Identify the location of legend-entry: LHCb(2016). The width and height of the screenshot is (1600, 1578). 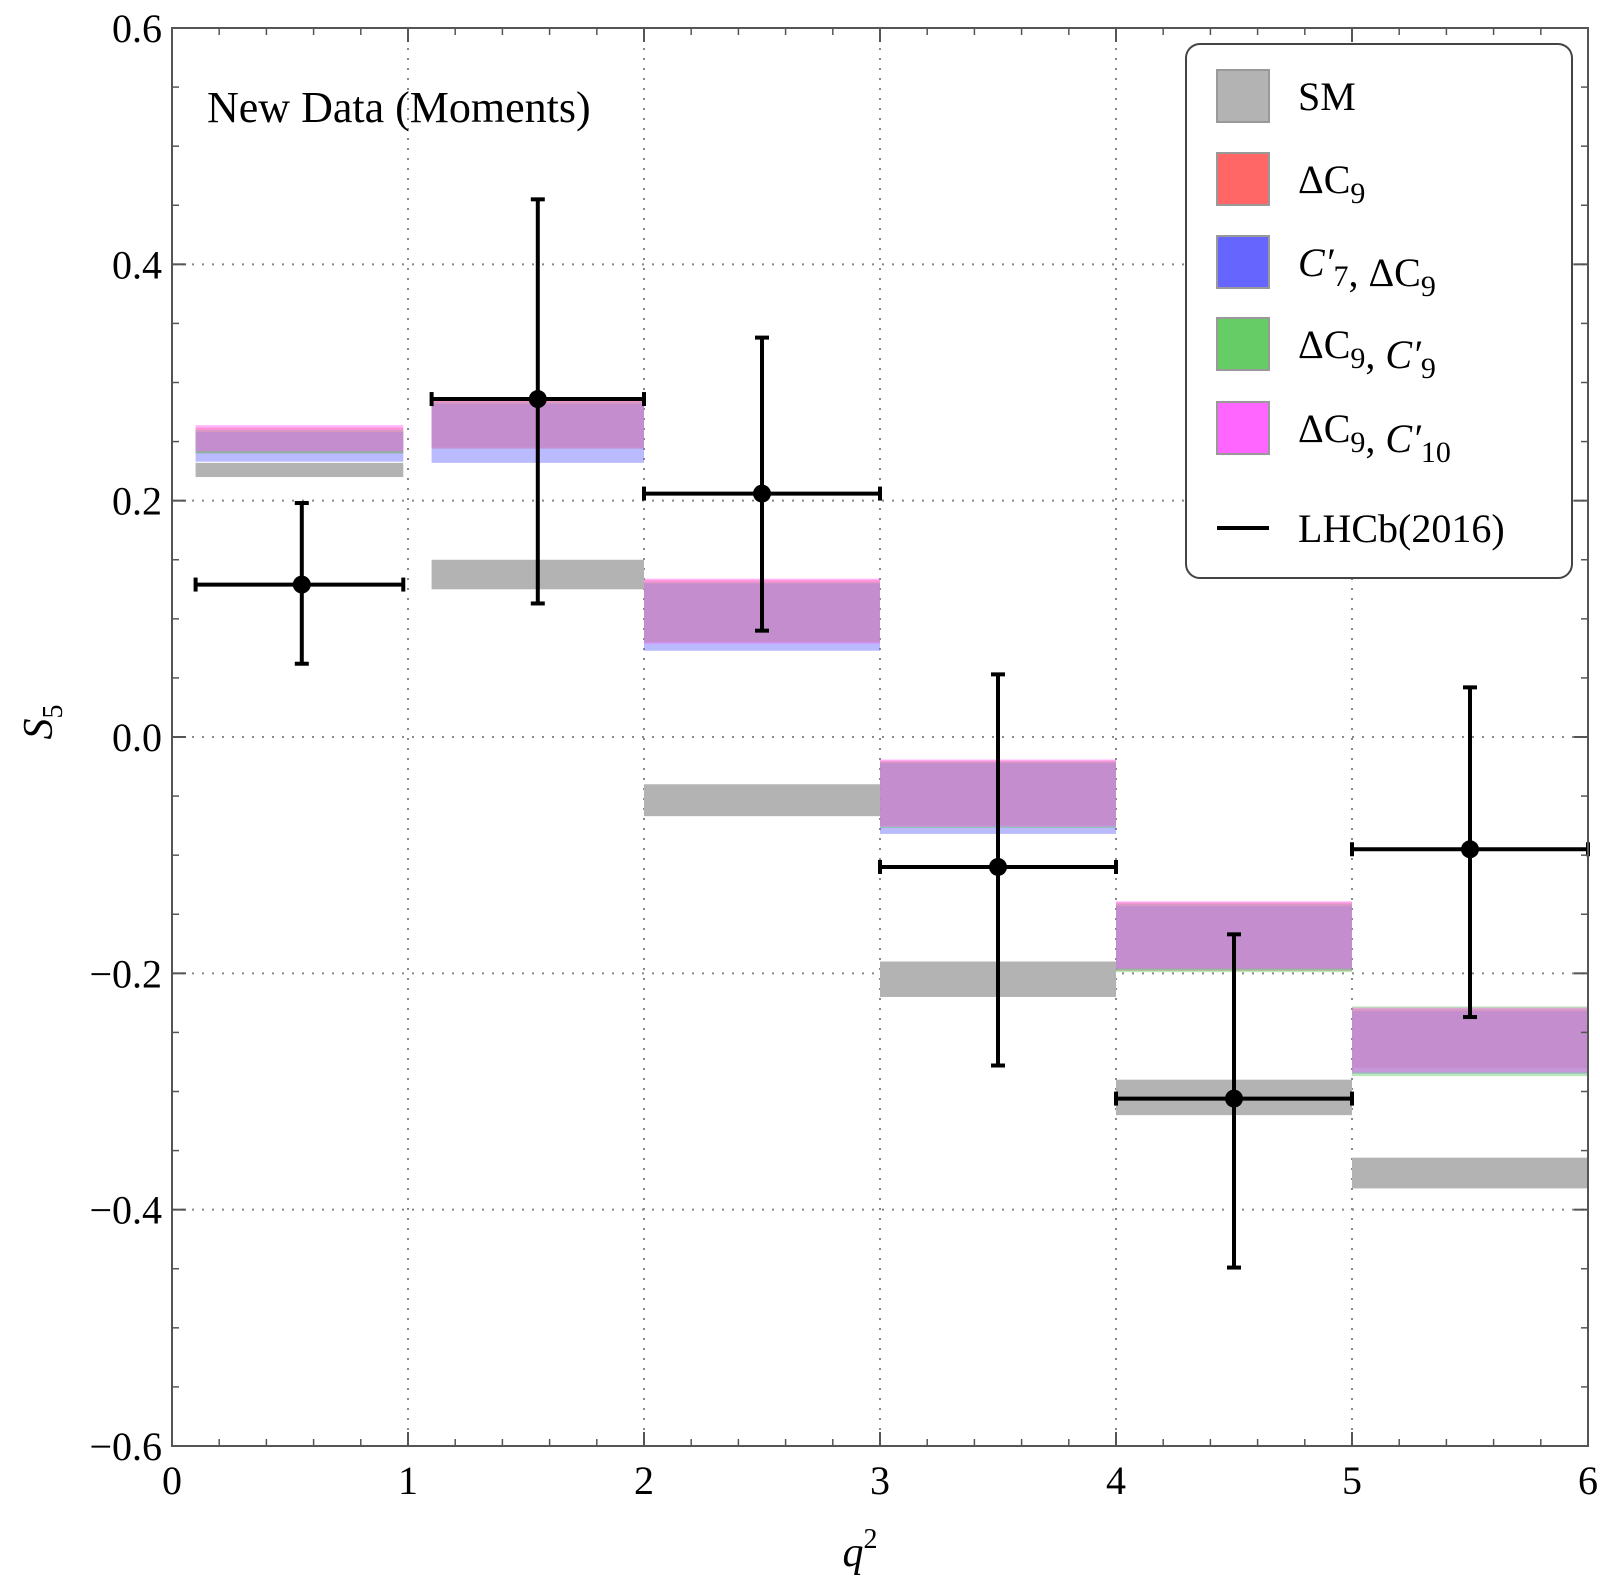
(1361, 528).